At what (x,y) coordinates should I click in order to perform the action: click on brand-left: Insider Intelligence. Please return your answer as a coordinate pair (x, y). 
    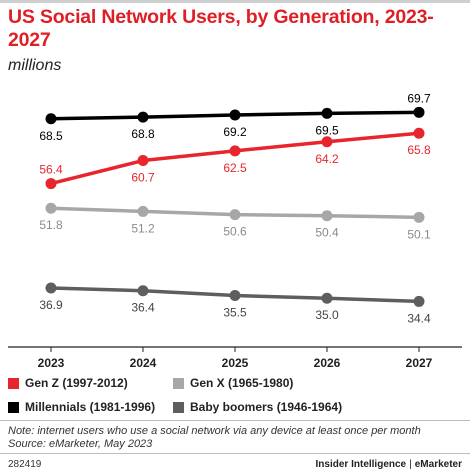
    Looking at the image, I should click on (361, 464).